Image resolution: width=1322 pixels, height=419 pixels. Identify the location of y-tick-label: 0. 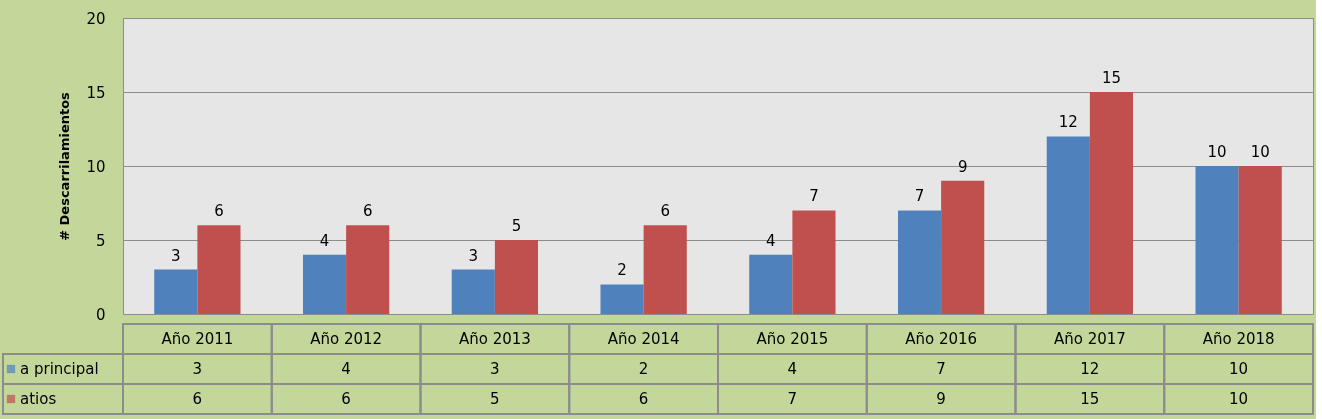
(100, 314).